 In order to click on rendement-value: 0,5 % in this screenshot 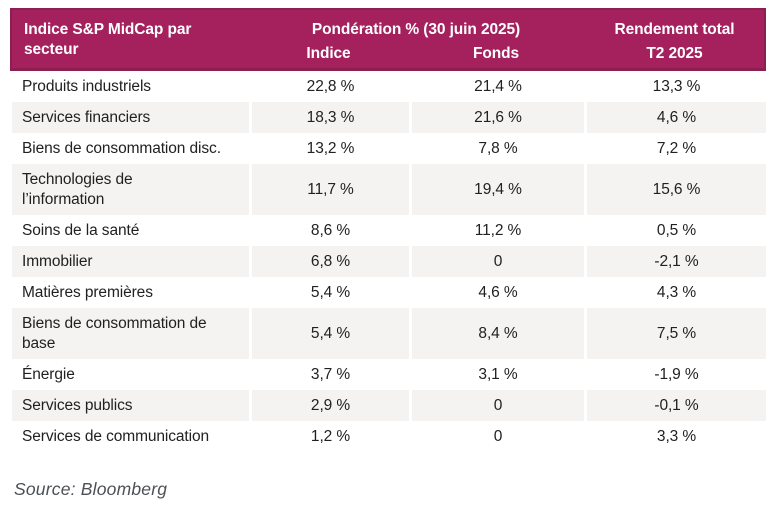, I will do `click(676, 230)`.